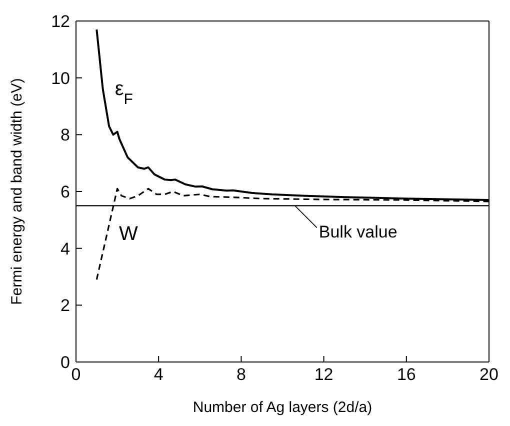  I want to click on x-tick-label: 8, so click(241, 374).